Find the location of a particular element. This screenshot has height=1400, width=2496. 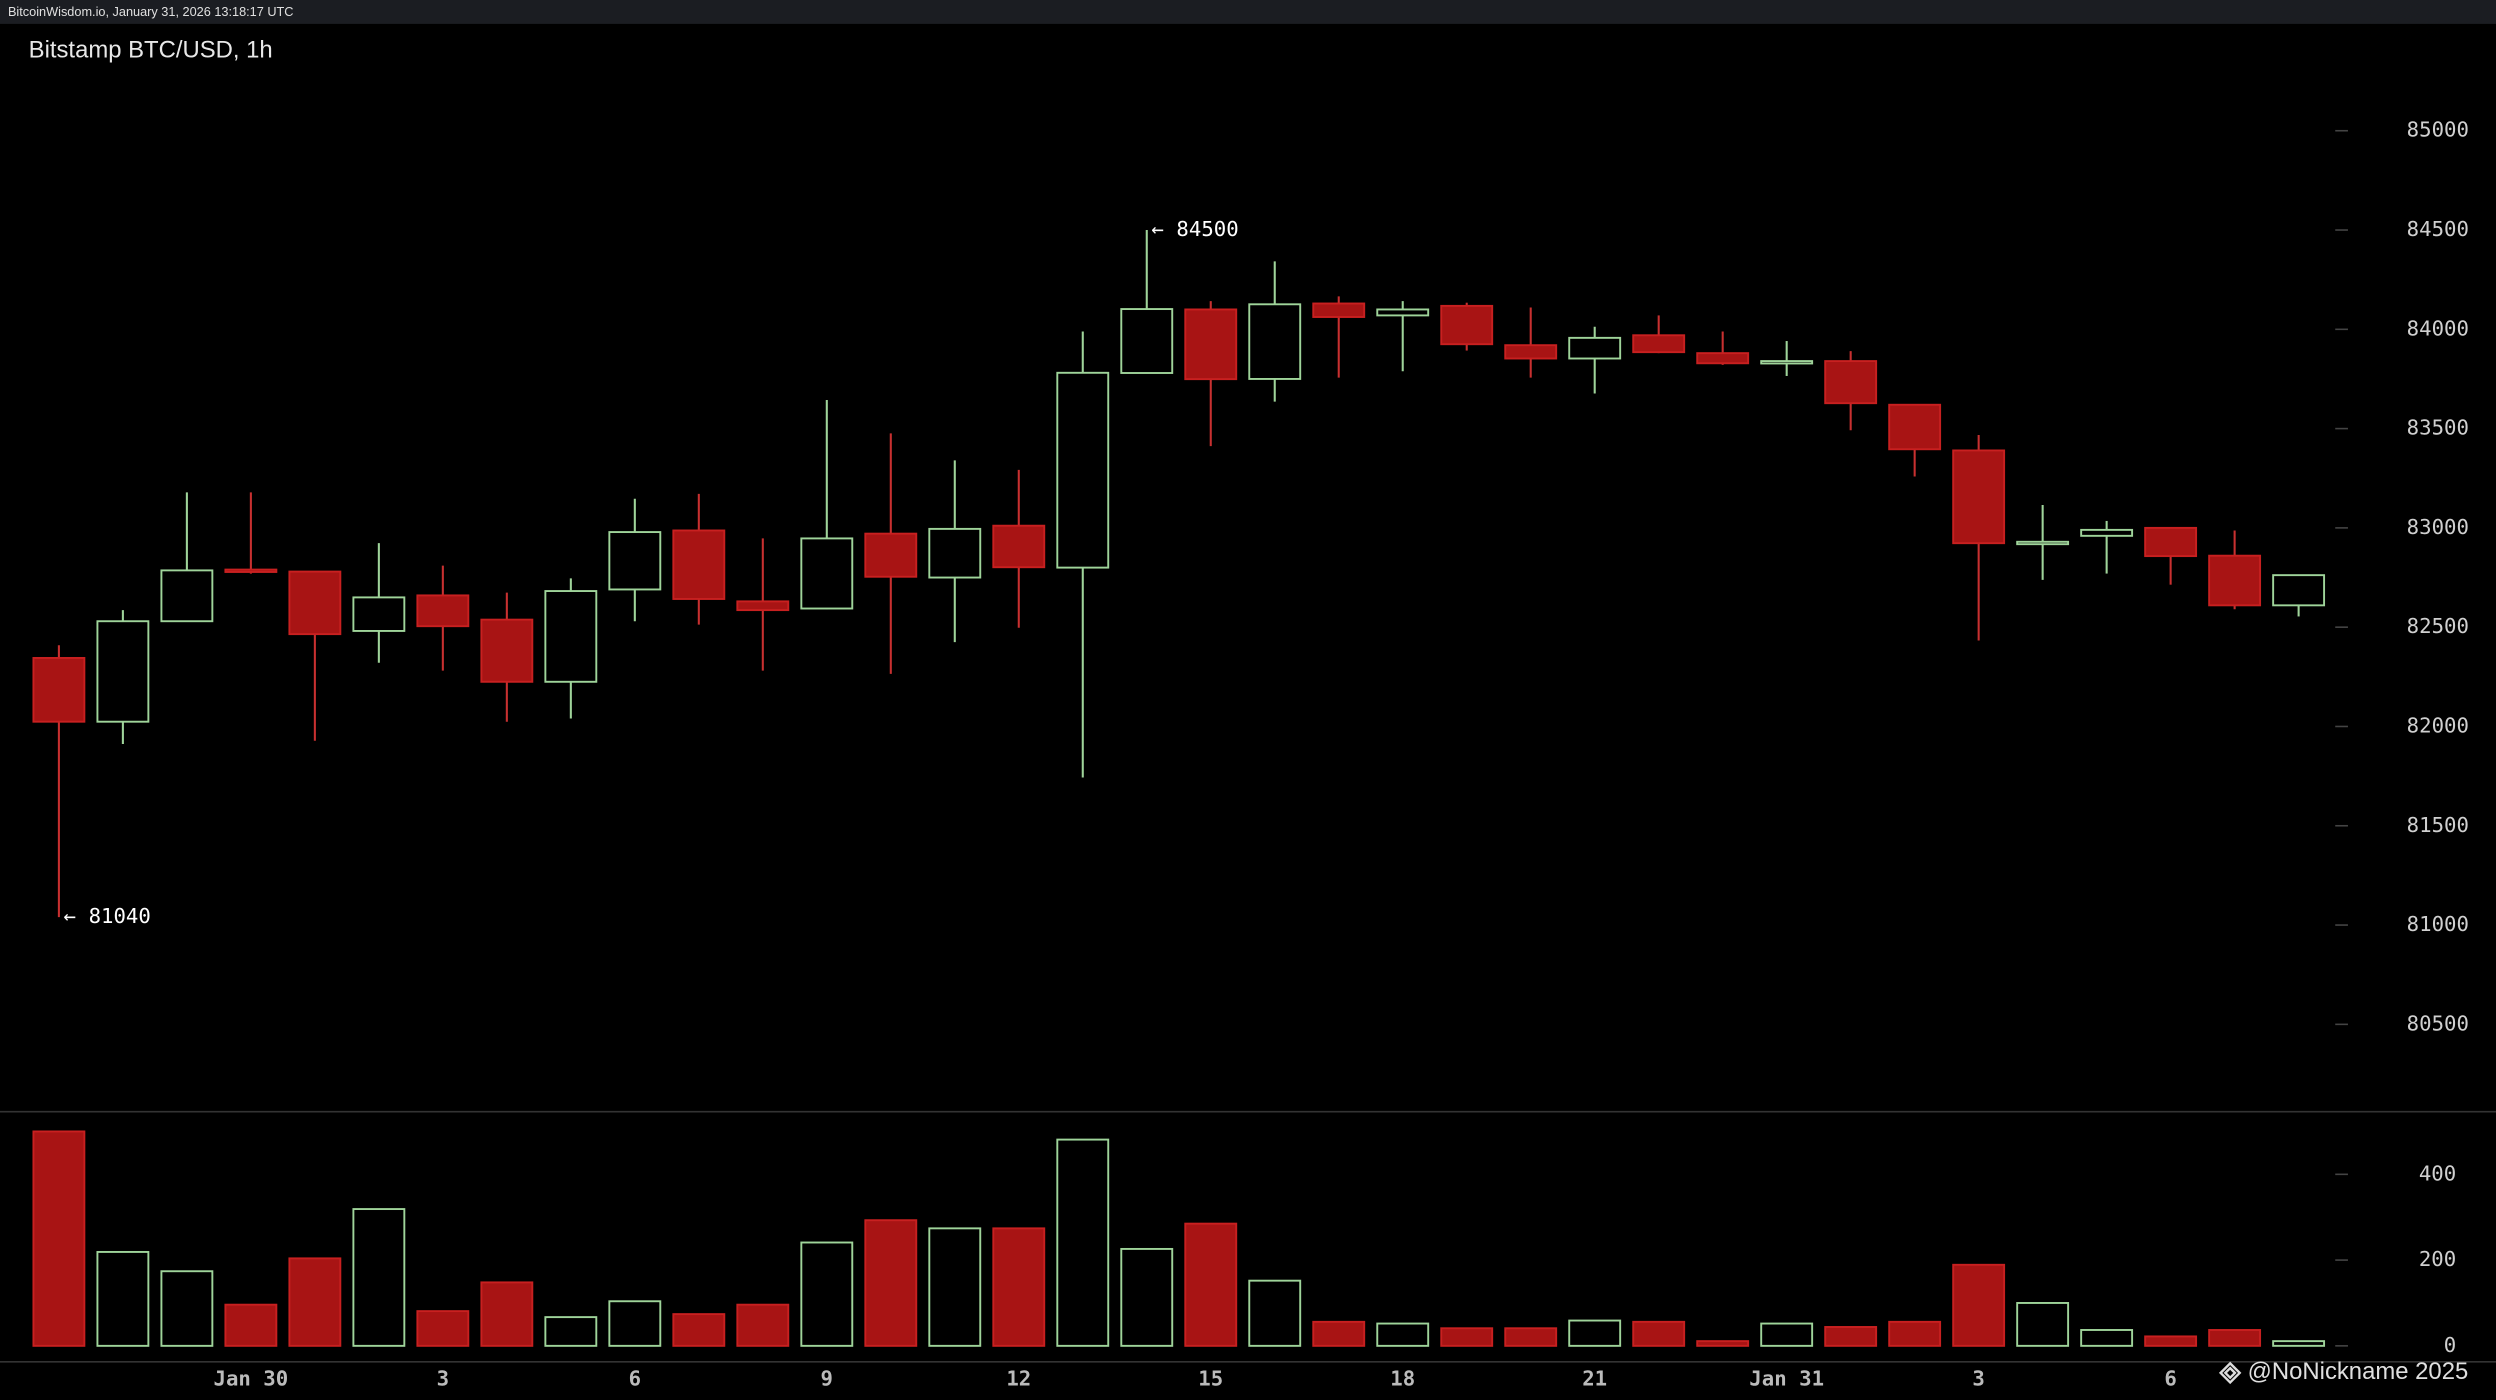

y-tick-label: 81500 is located at coordinates (2438, 825).